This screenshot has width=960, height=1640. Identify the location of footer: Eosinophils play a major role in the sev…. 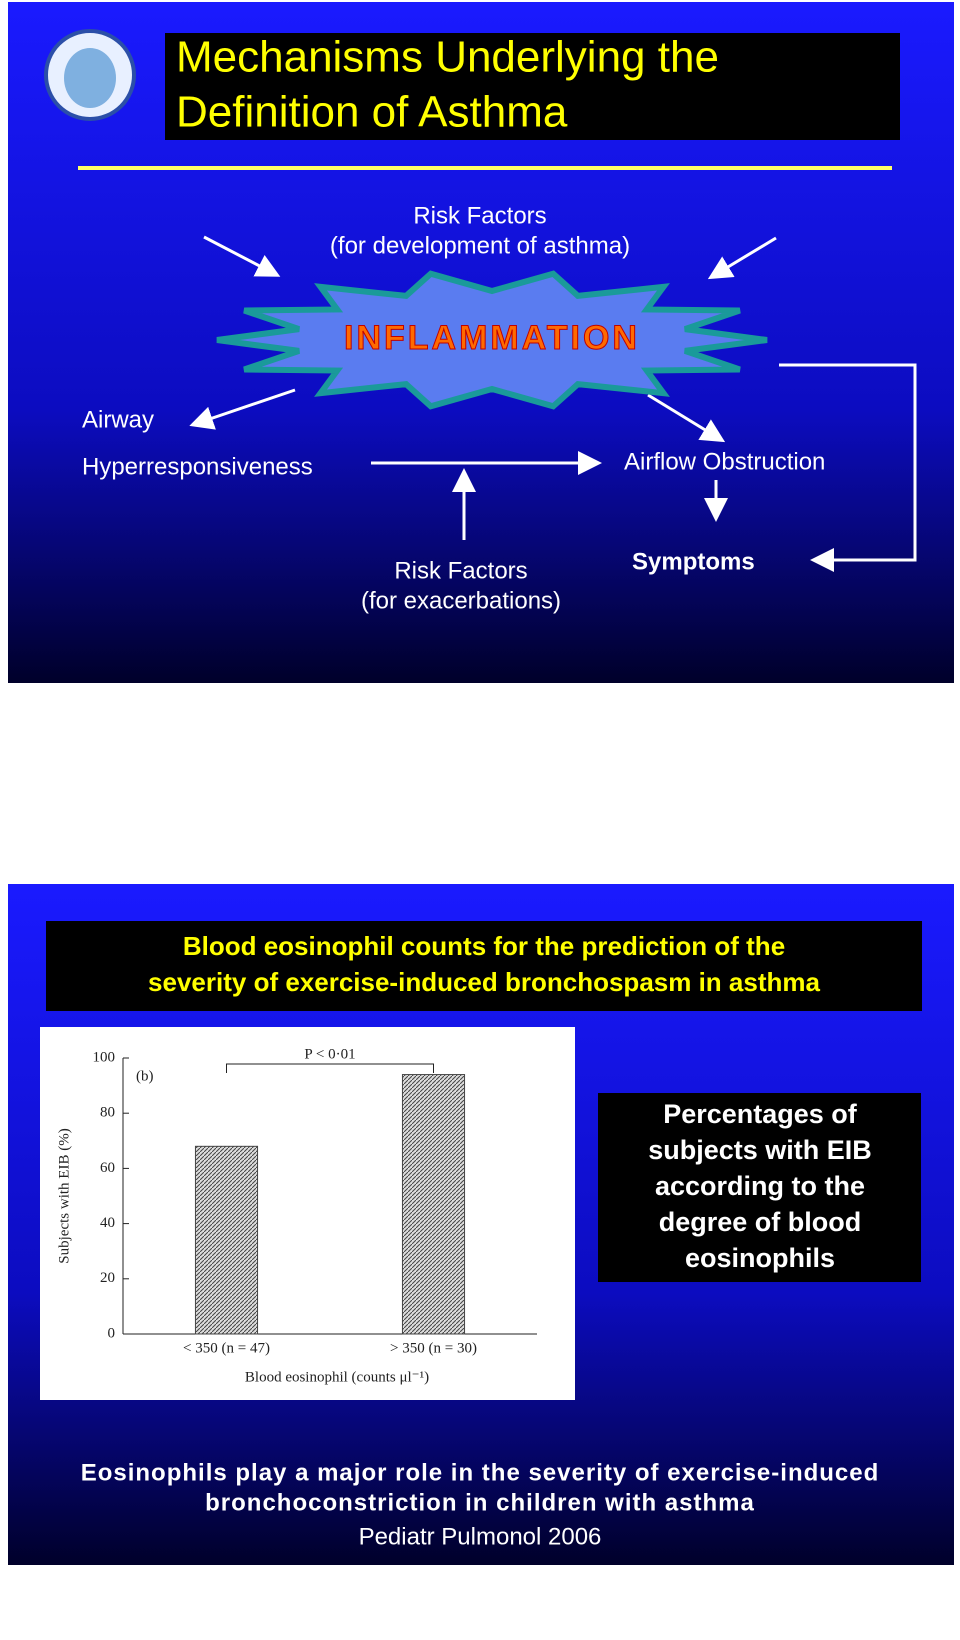
(480, 1472).